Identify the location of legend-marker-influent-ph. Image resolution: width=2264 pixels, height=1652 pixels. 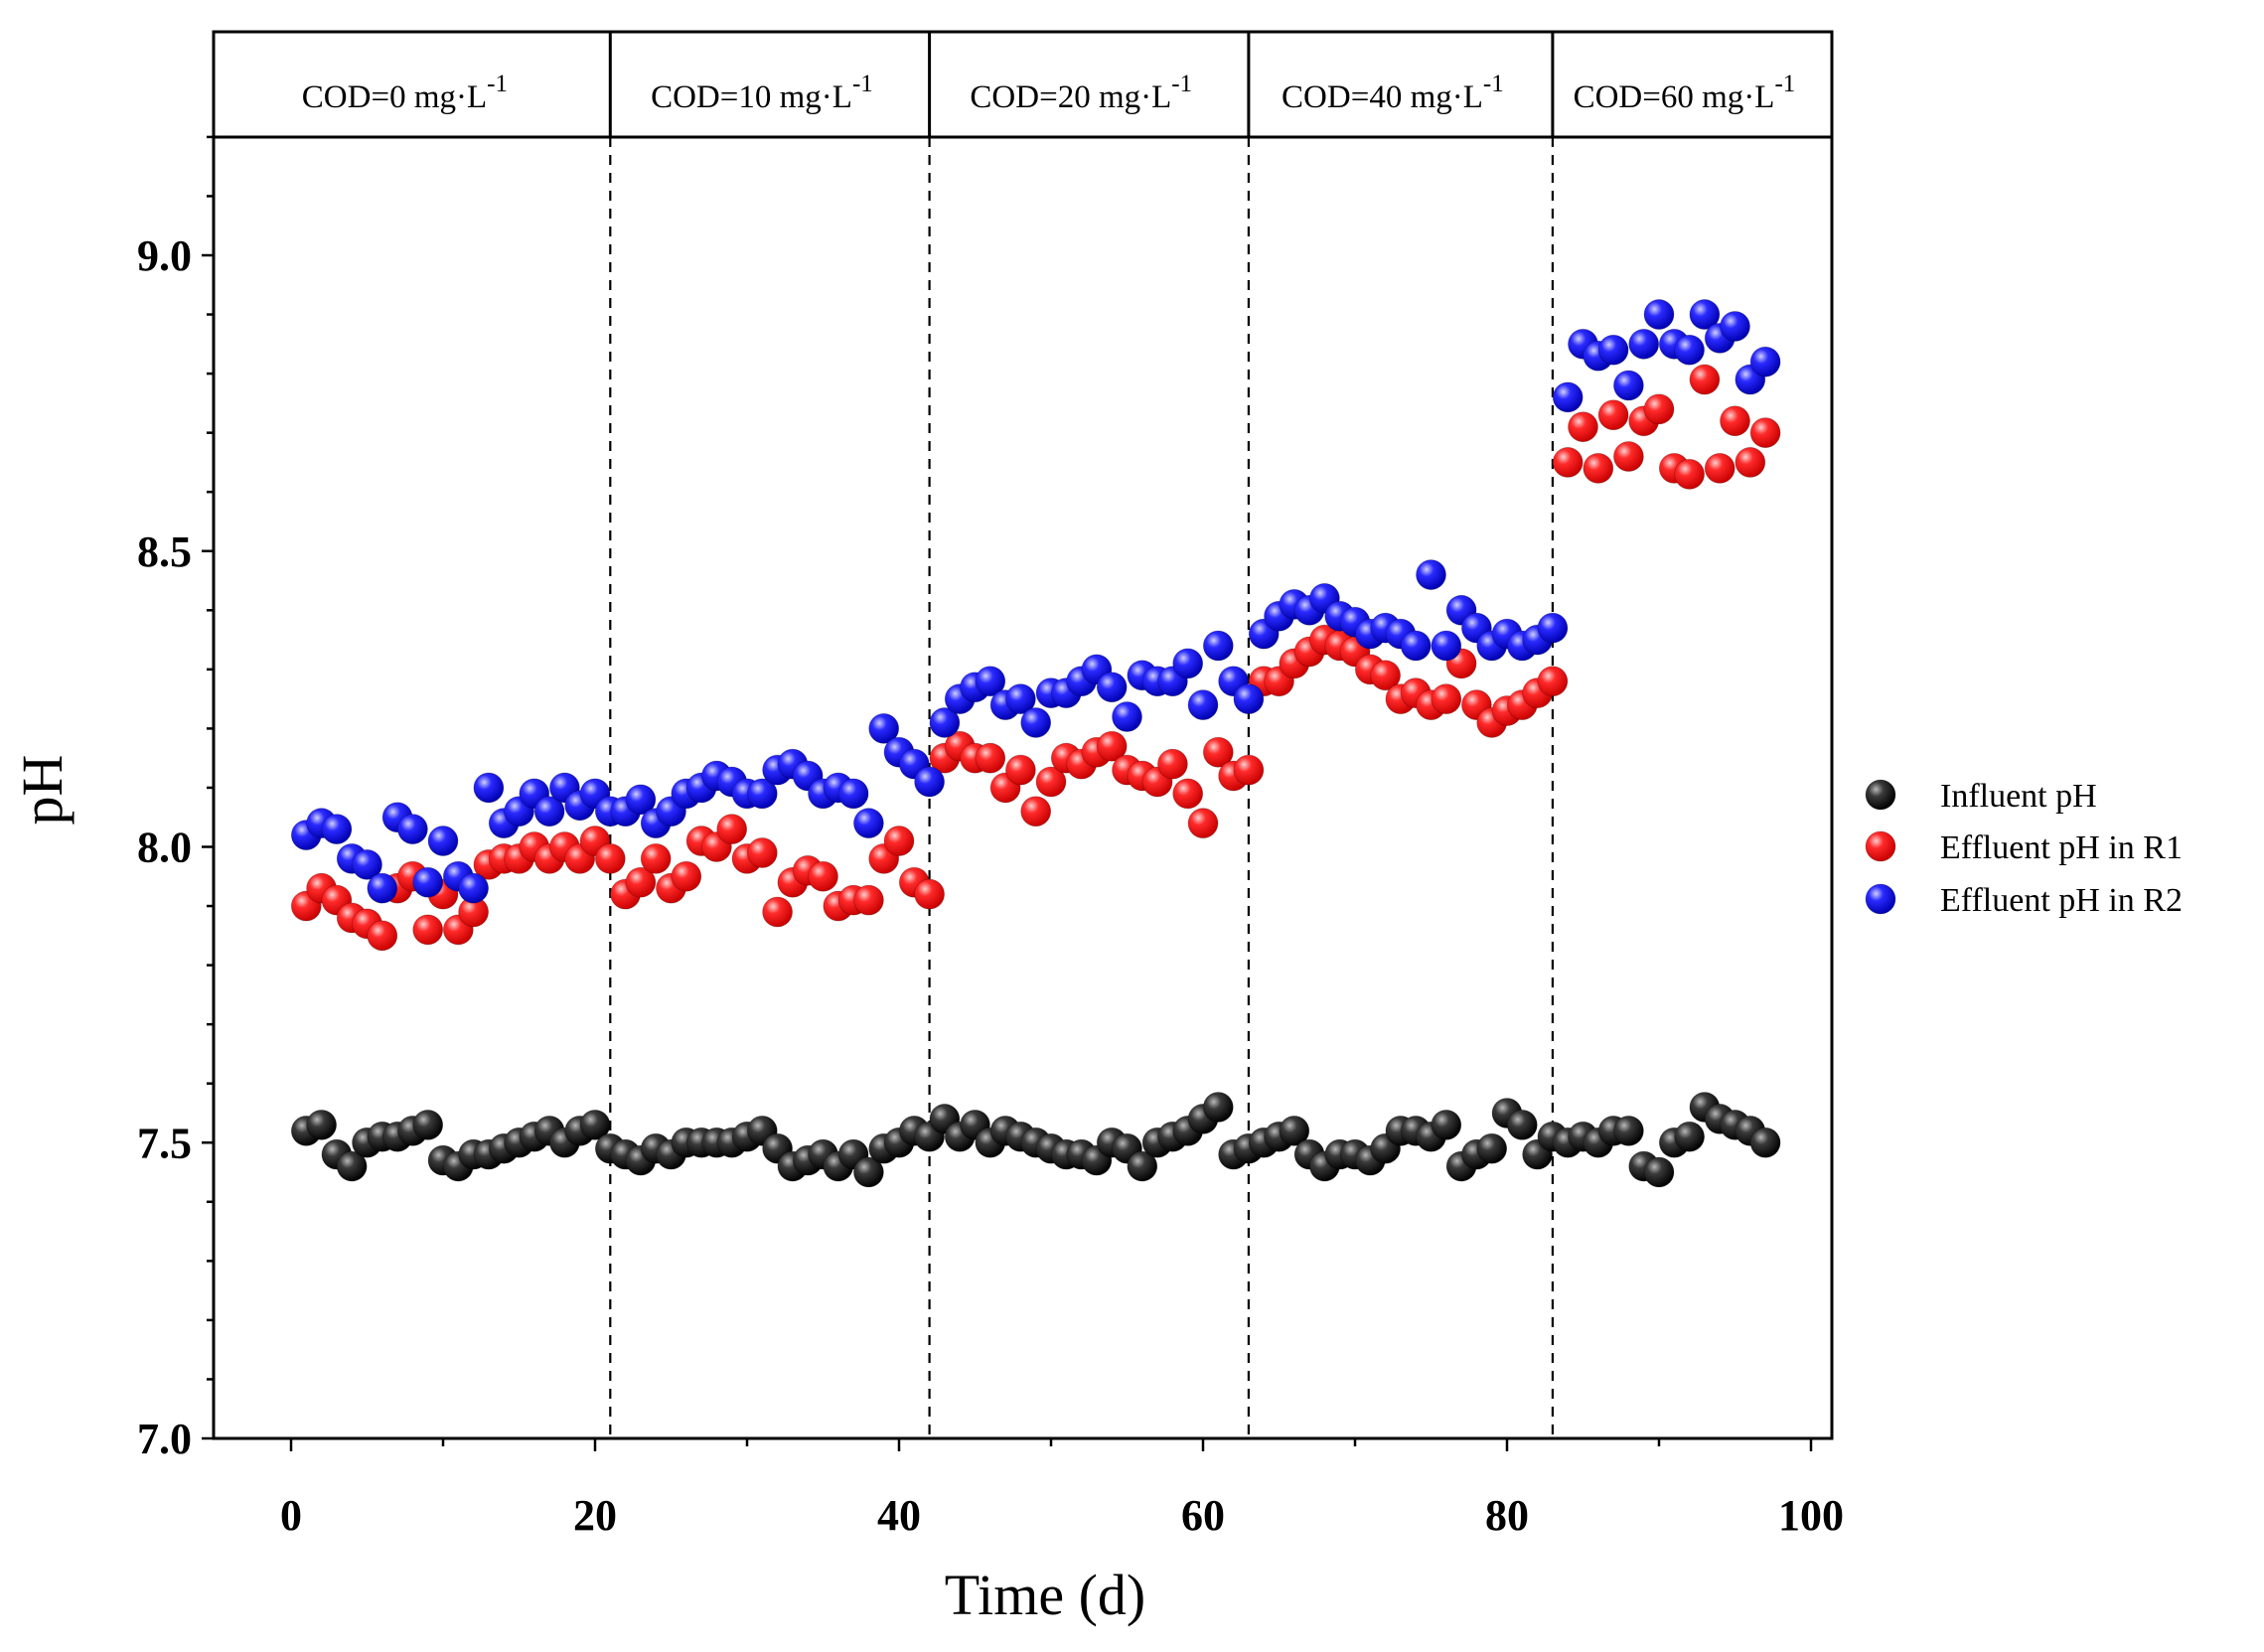
(1881, 795).